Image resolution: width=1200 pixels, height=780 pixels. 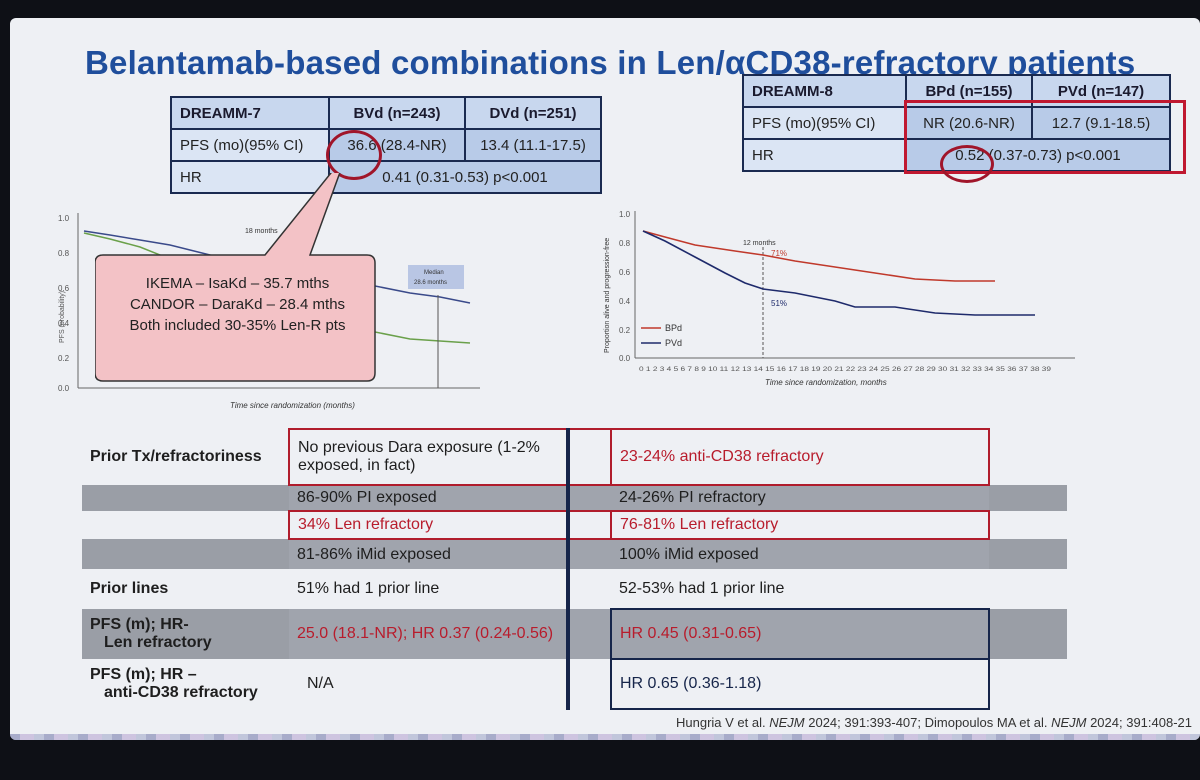 What do you see at coordinates (250, 145) in the screenshot?
I see `dreamm7-pfs-label: PFS (mo)(95% CI)` at bounding box center [250, 145].